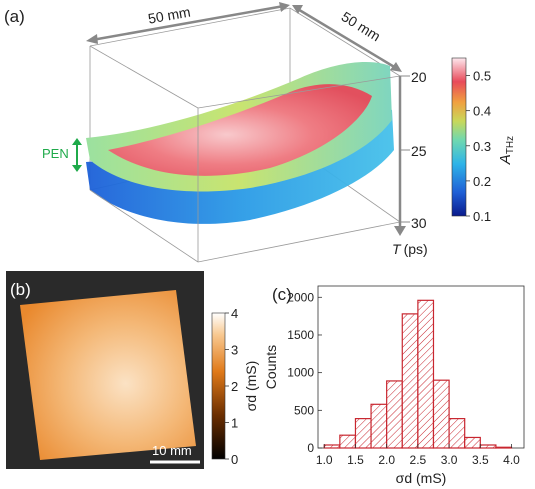 This screenshot has height=489, width=535. I want to click on width-label: 50 mm, so click(169, 15).